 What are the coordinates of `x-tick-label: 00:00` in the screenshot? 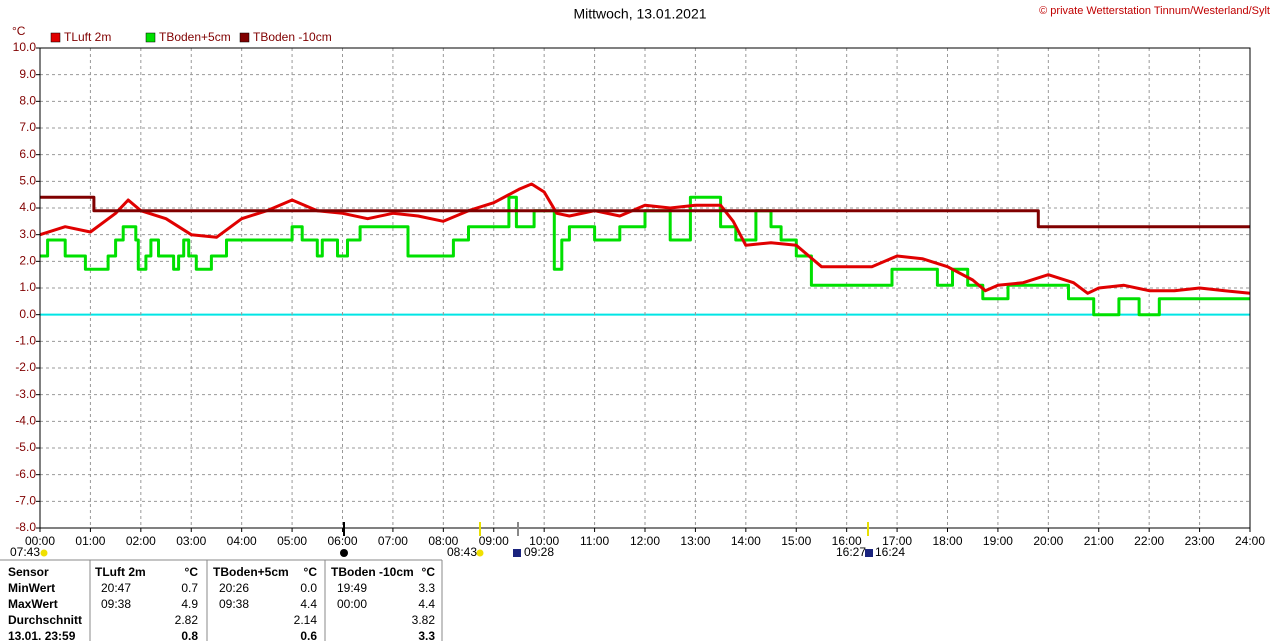 It's located at (40, 541).